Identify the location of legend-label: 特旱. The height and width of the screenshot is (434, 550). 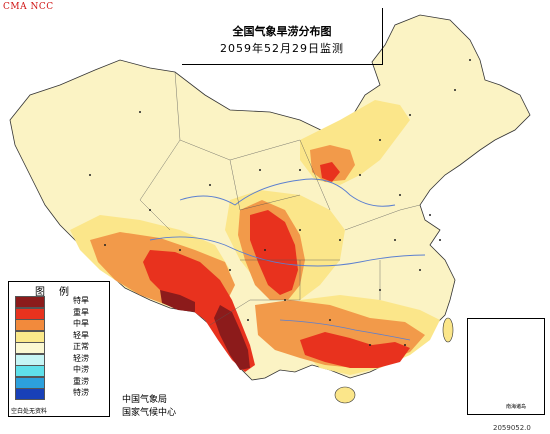
(81, 300).